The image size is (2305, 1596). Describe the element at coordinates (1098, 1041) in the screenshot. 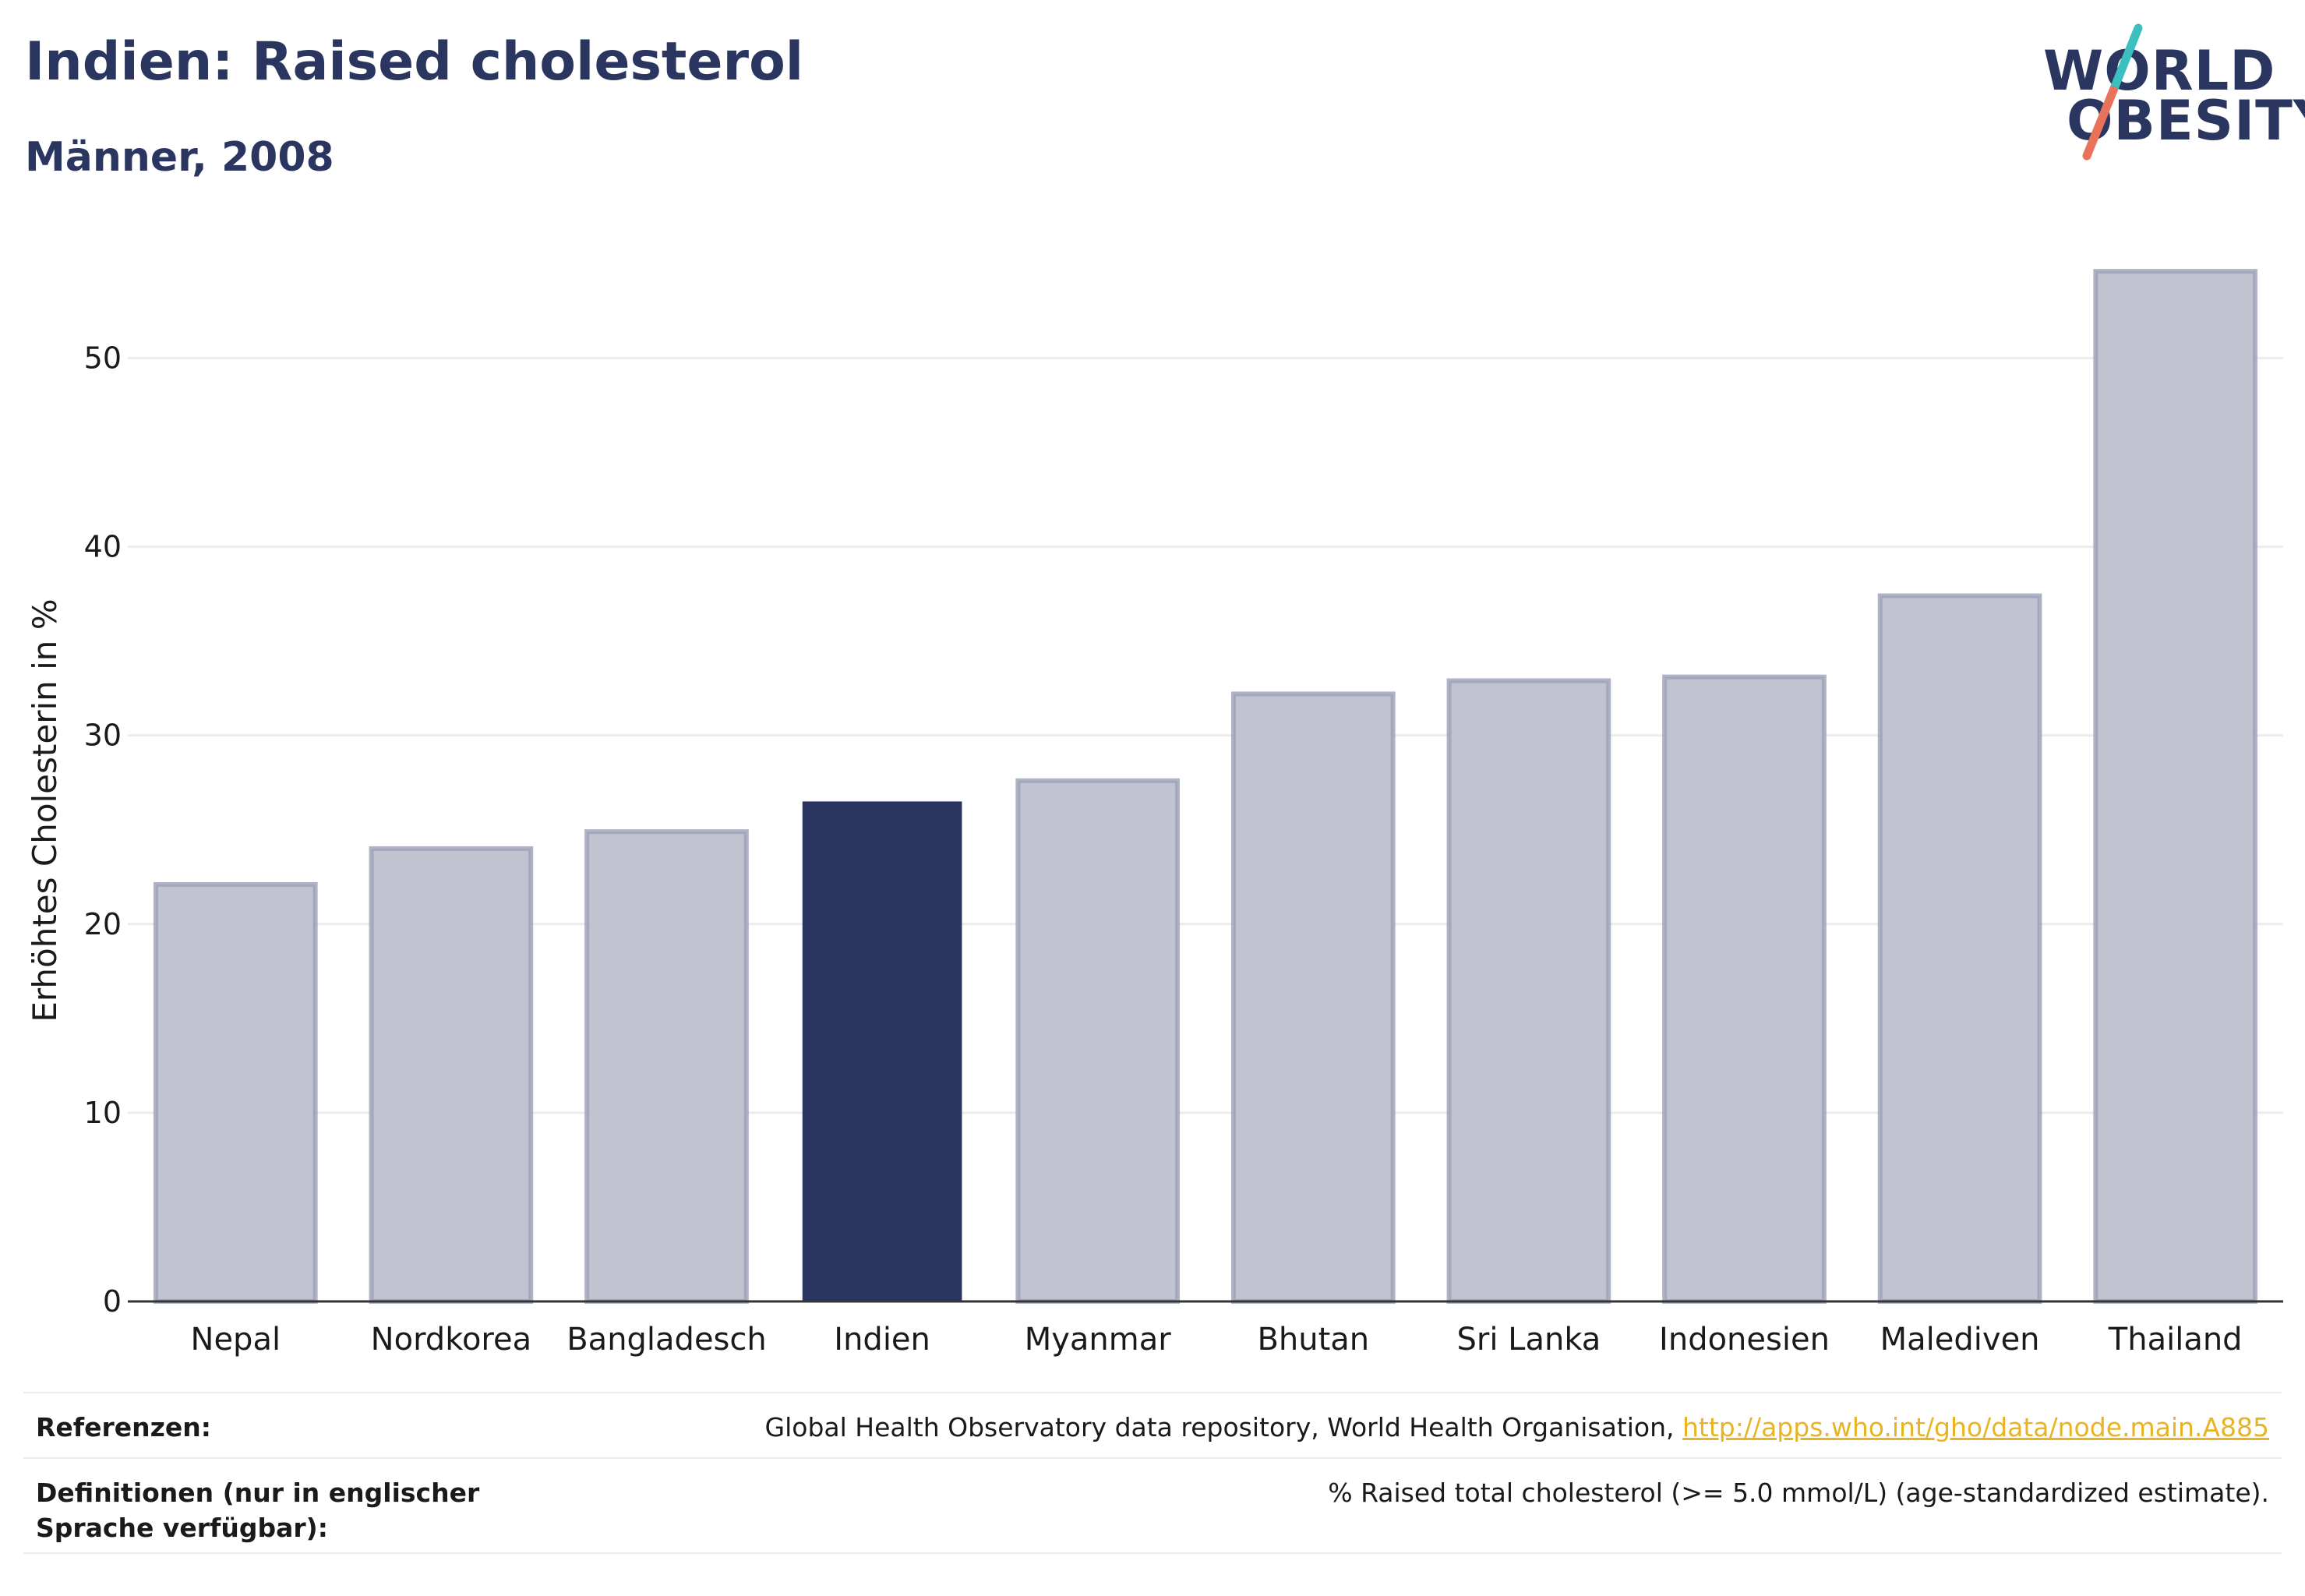

I see `bar-myanmar` at that location.